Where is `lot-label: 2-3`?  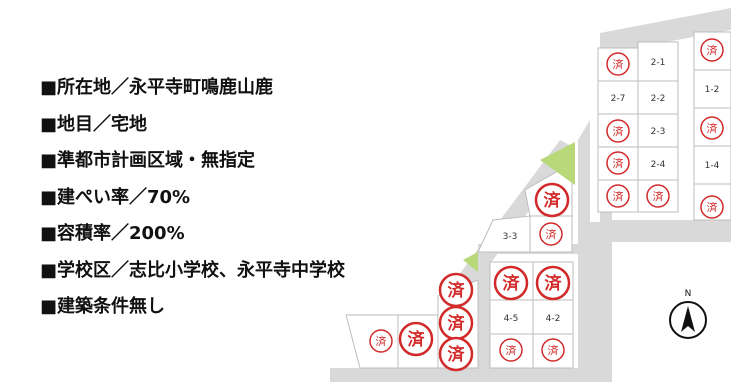 lot-label: 2-3 is located at coordinates (658, 132).